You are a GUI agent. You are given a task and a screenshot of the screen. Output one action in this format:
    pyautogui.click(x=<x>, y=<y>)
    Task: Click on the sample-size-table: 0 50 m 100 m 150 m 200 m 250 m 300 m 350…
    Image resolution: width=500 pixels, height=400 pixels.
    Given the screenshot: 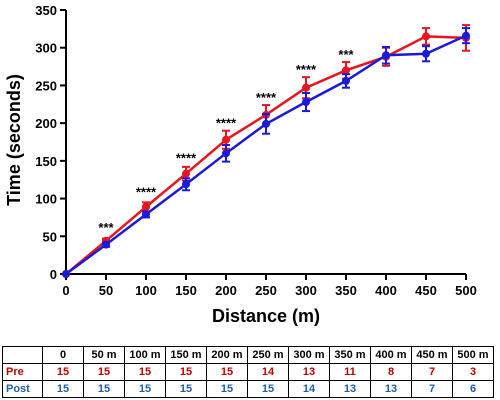 What is the action you would take?
    pyautogui.click(x=248, y=372)
    